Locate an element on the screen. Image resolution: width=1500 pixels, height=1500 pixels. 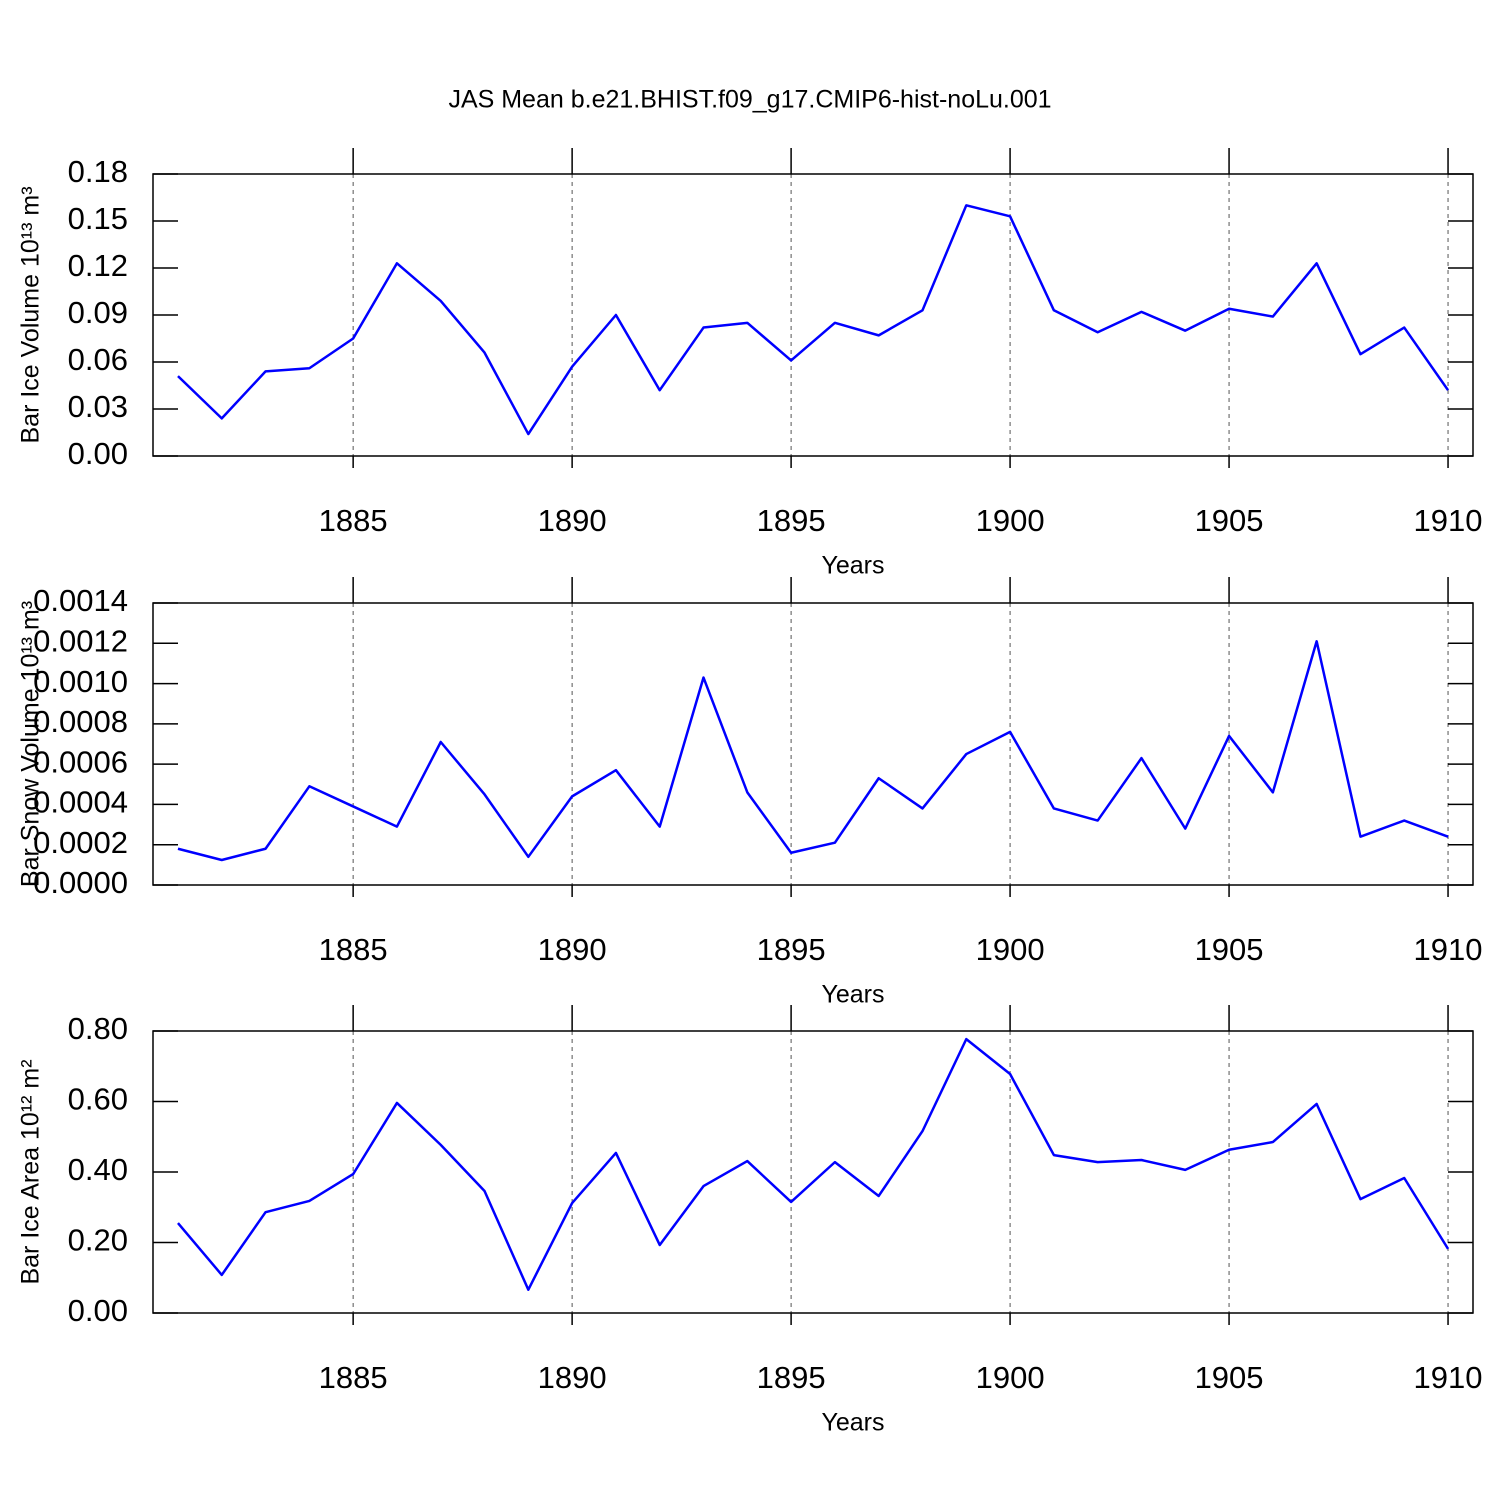
y-tick-label: 0.09 is located at coordinates (98, 312).